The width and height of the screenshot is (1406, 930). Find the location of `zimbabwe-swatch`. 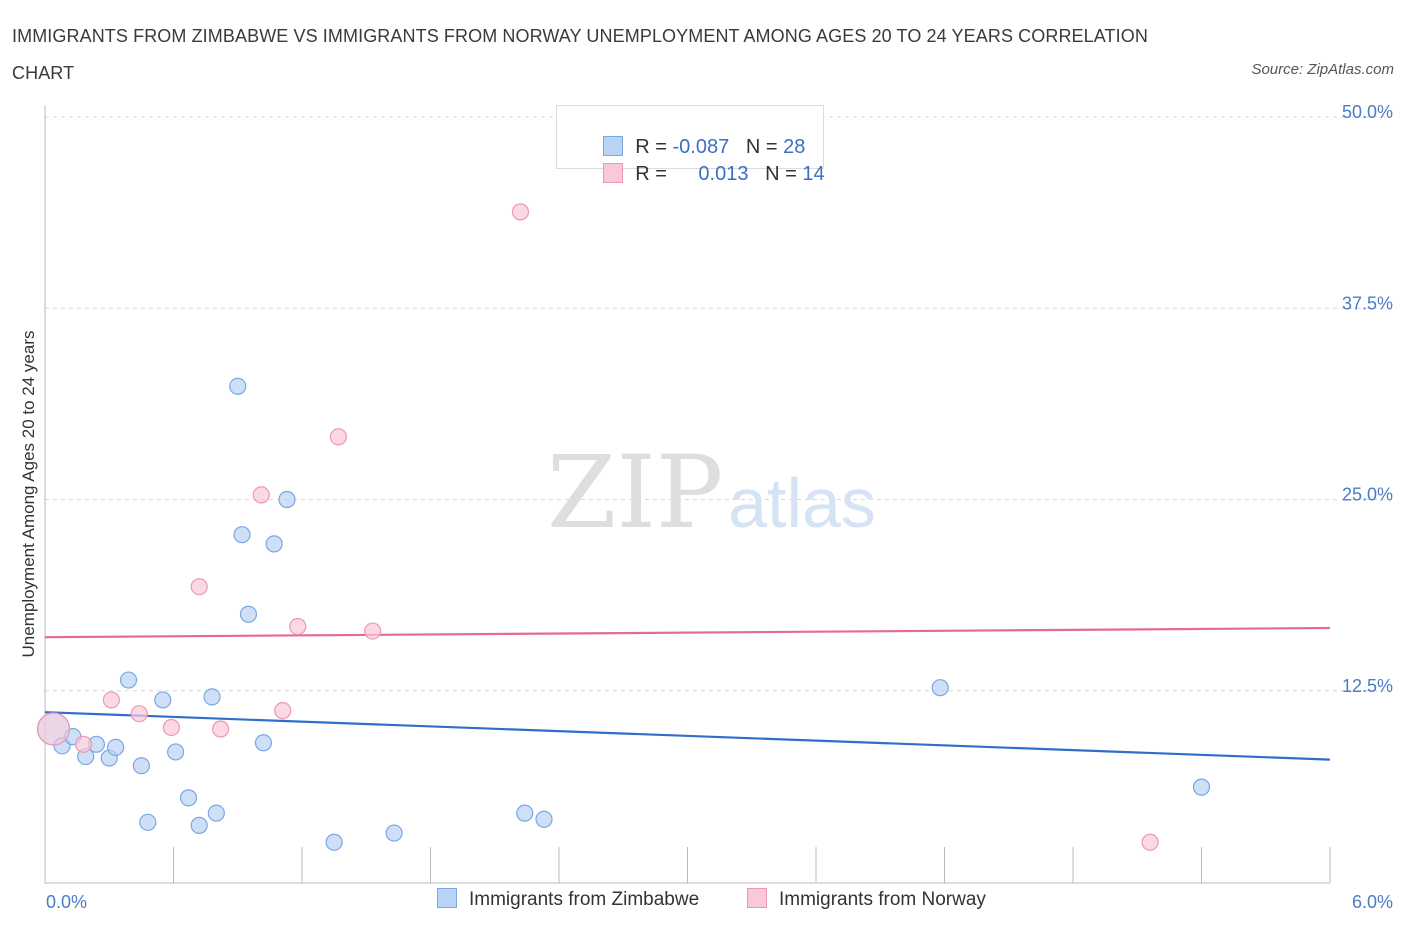

zimbabwe-swatch is located at coordinates (613, 146).